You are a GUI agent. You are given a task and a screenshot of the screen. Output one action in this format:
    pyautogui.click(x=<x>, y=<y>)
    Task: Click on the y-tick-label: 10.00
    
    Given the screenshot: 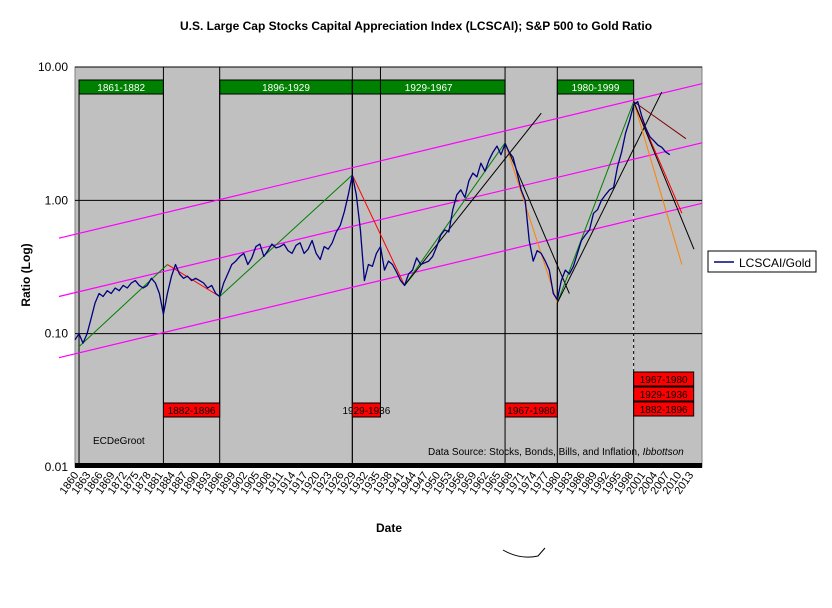 What is the action you would take?
    pyautogui.click(x=53, y=67)
    